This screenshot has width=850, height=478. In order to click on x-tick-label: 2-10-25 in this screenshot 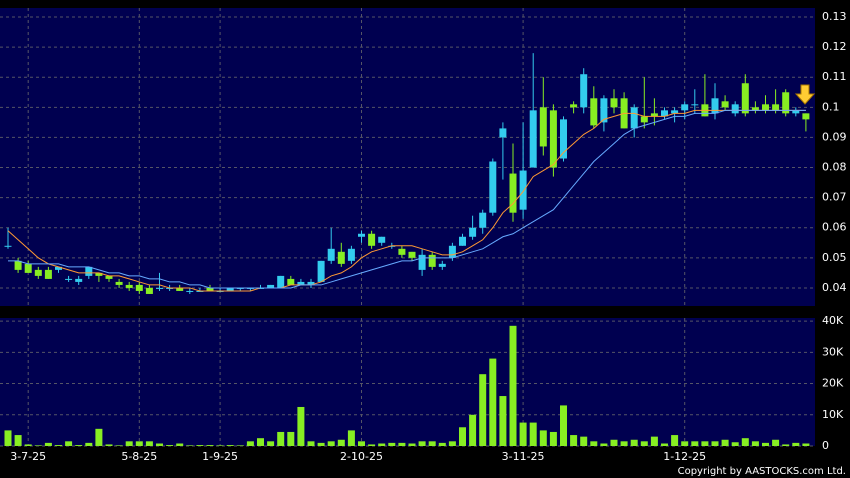, I will do `click(361, 456)`.